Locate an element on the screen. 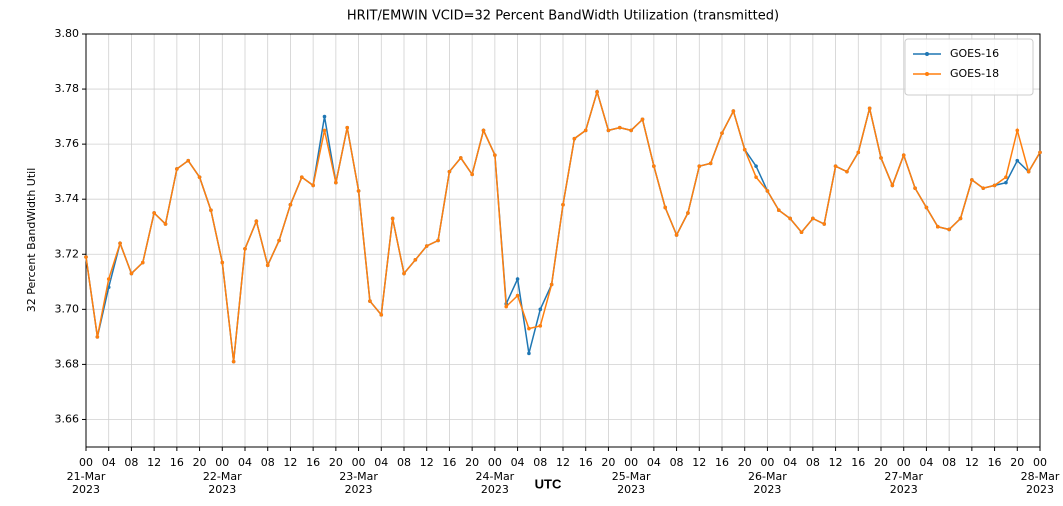 The image size is (1063, 506). x-axis-label: UTC is located at coordinates (548, 483).